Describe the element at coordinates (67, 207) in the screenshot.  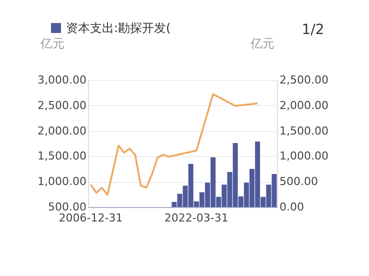
I see `y-tick-label: 500.00` at that location.